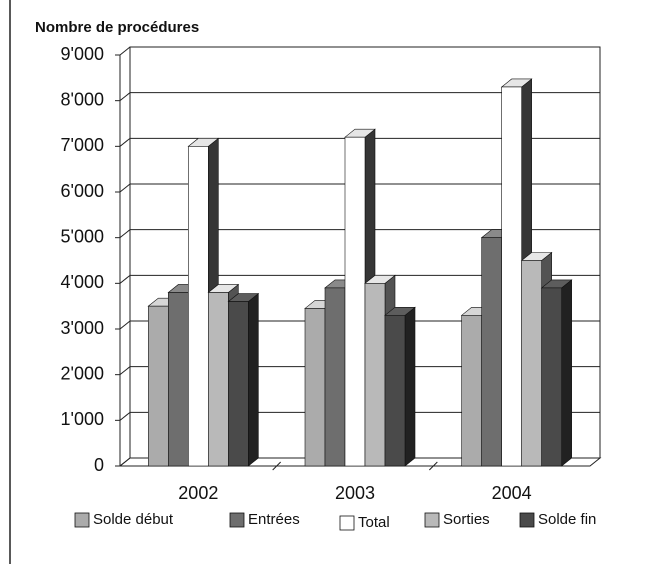  Describe the element at coordinates (82, 419) in the screenshot. I see `y-tick-label: 1'000` at that location.